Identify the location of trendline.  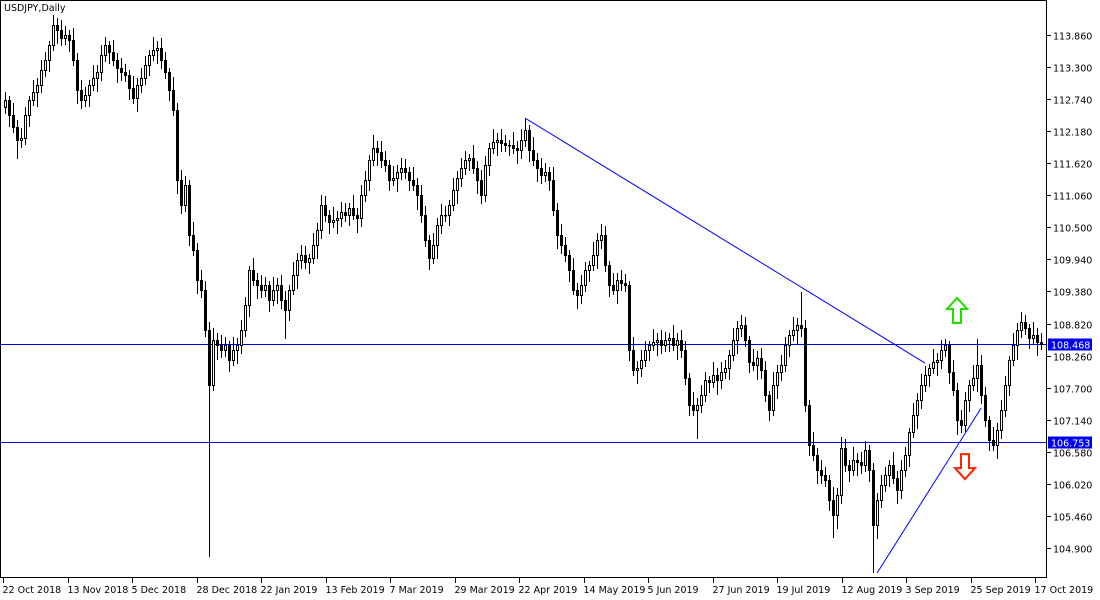
(929, 491).